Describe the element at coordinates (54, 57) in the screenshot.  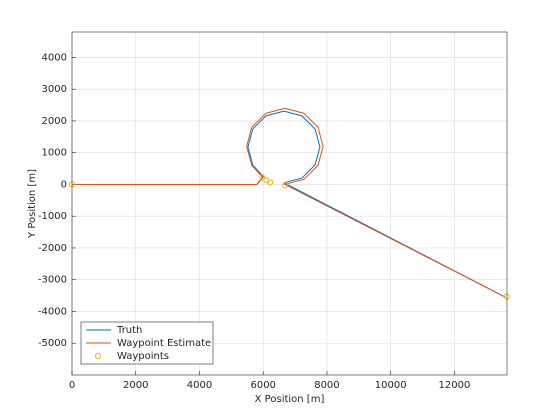
I see `y-tick-label: 4000` at that location.